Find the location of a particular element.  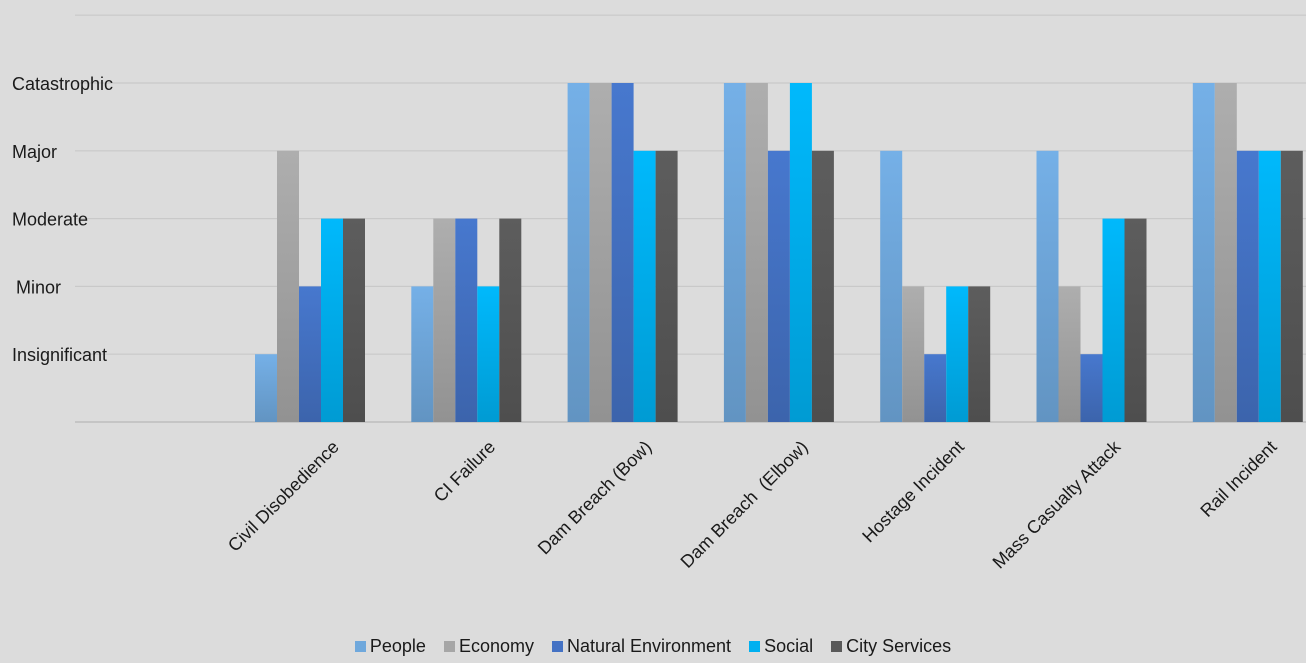

legend-item: People is located at coordinates (390, 646).